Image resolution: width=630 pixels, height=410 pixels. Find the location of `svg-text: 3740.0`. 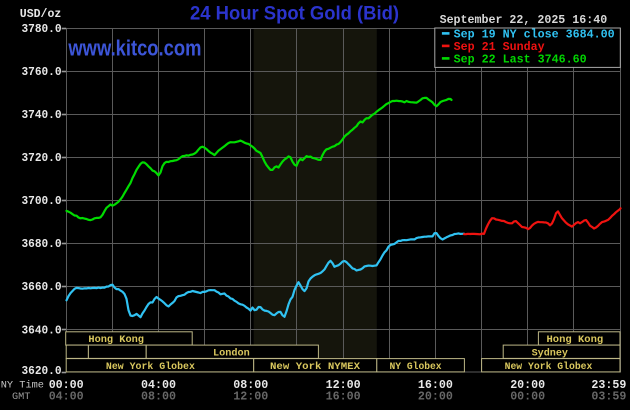

svg-text: 3740.0 is located at coordinates (42, 115).